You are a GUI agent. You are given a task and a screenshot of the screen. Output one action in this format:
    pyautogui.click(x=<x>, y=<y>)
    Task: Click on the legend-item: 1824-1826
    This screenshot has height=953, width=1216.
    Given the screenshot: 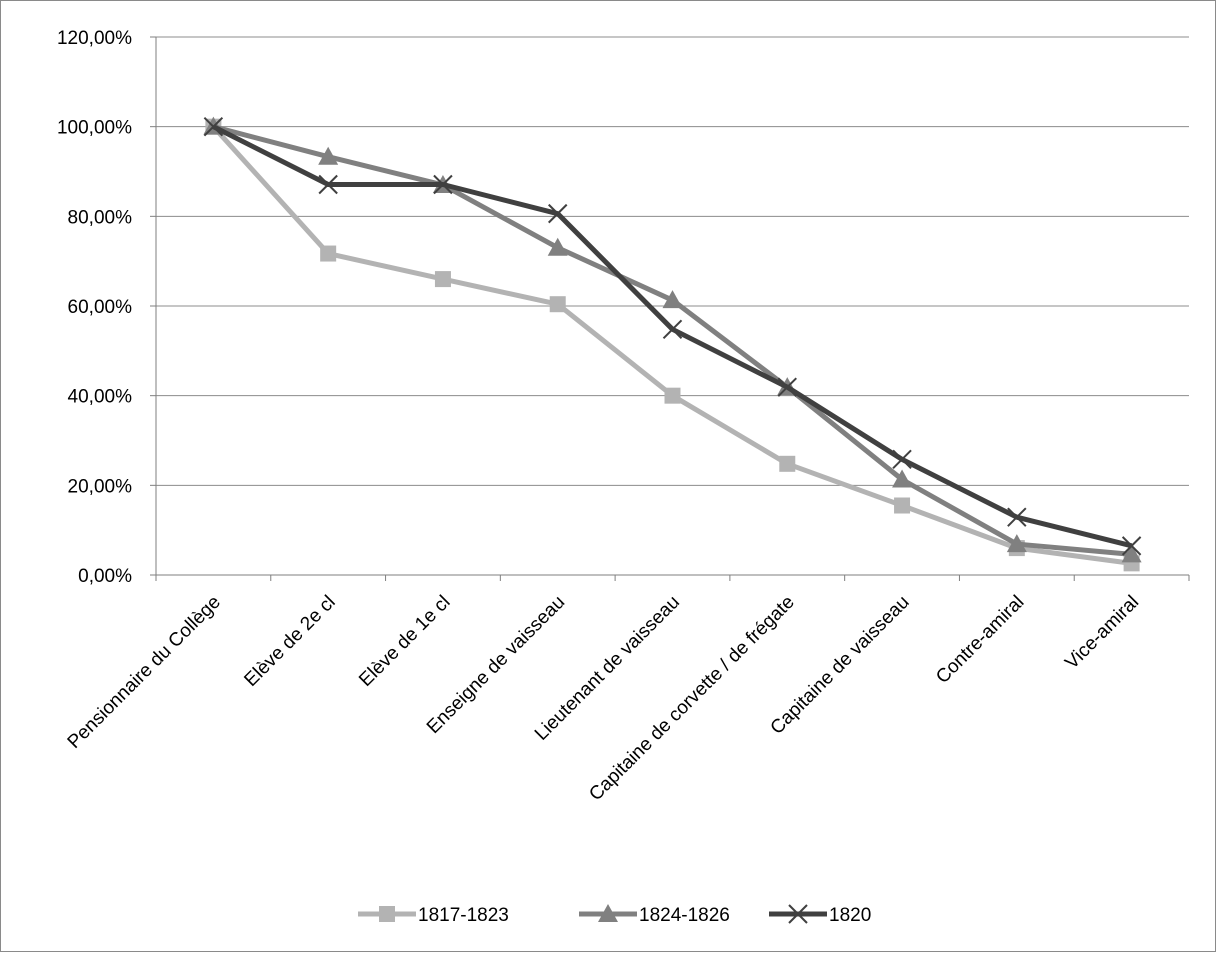 What is the action you would take?
    pyautogui.click(x=654, y=915)
    